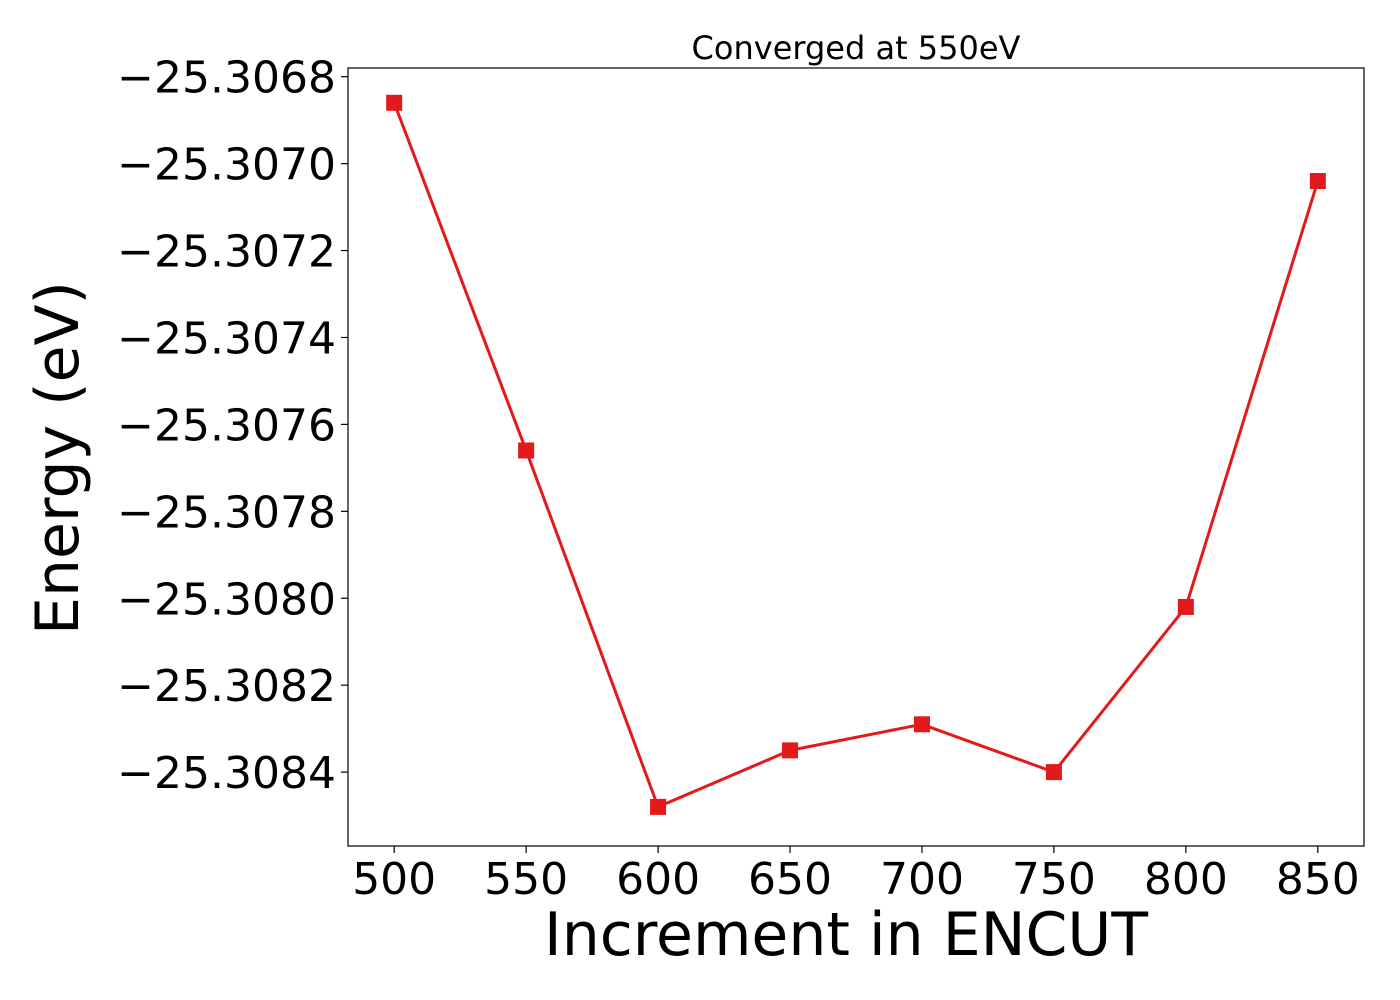 The image size is (1400, 1000). I want to click on y-tick-label-4: −25.3076, so click(226, 425).